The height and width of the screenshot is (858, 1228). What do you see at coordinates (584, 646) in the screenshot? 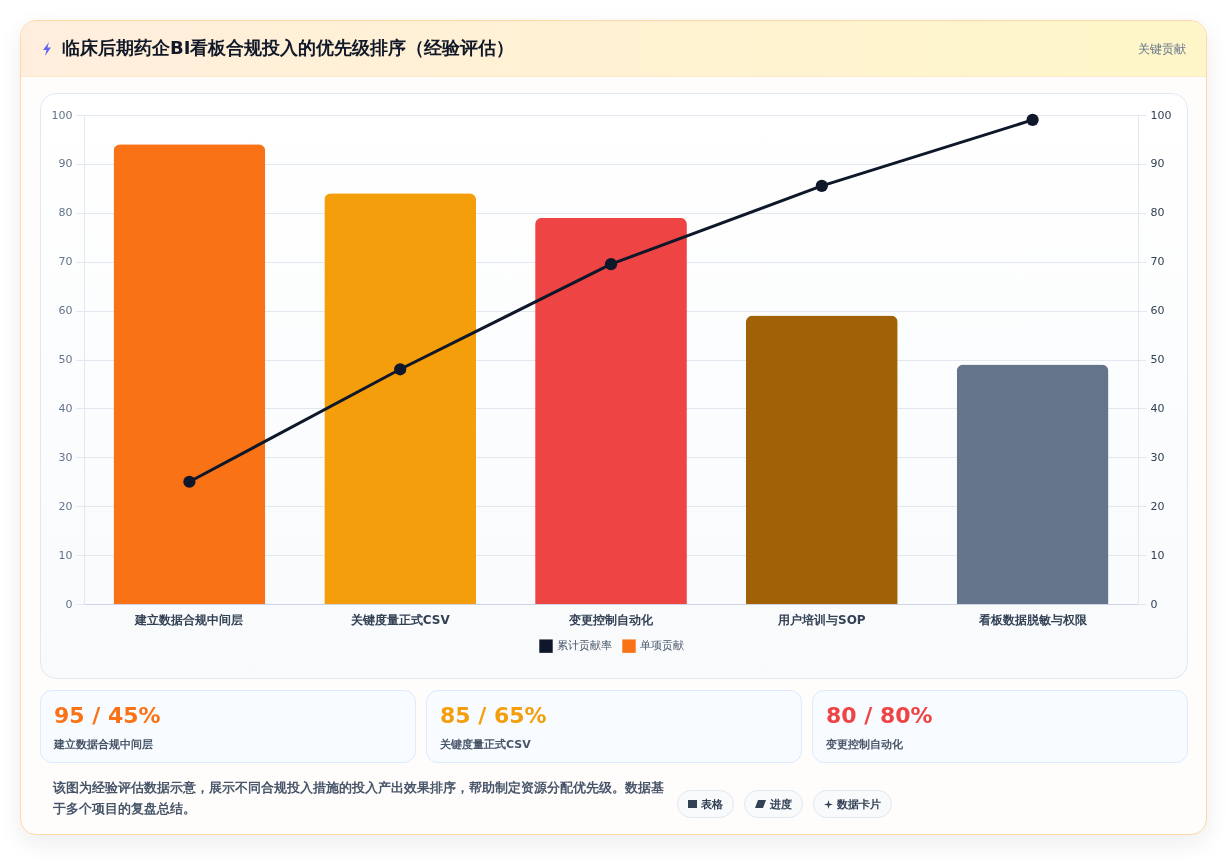
I see `legend-label: 累计贡献率` at bounding box center [584, 646].